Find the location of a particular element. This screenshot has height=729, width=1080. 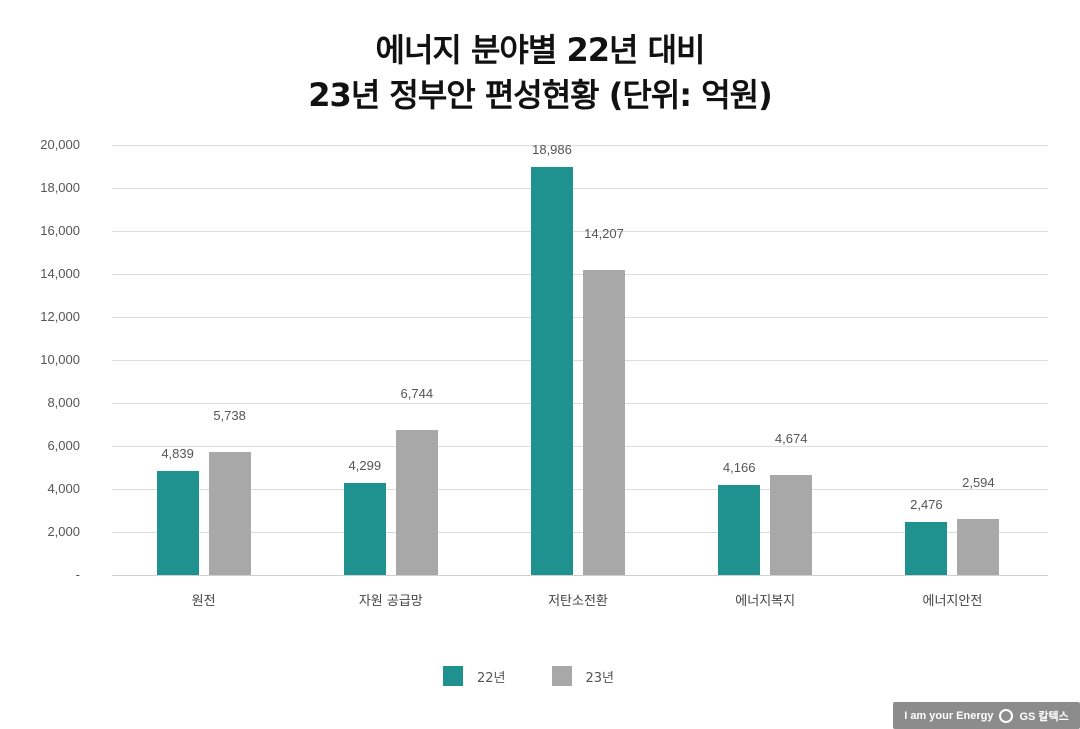

y-tick-label: 16,000 is located at coordinates (60, 230).